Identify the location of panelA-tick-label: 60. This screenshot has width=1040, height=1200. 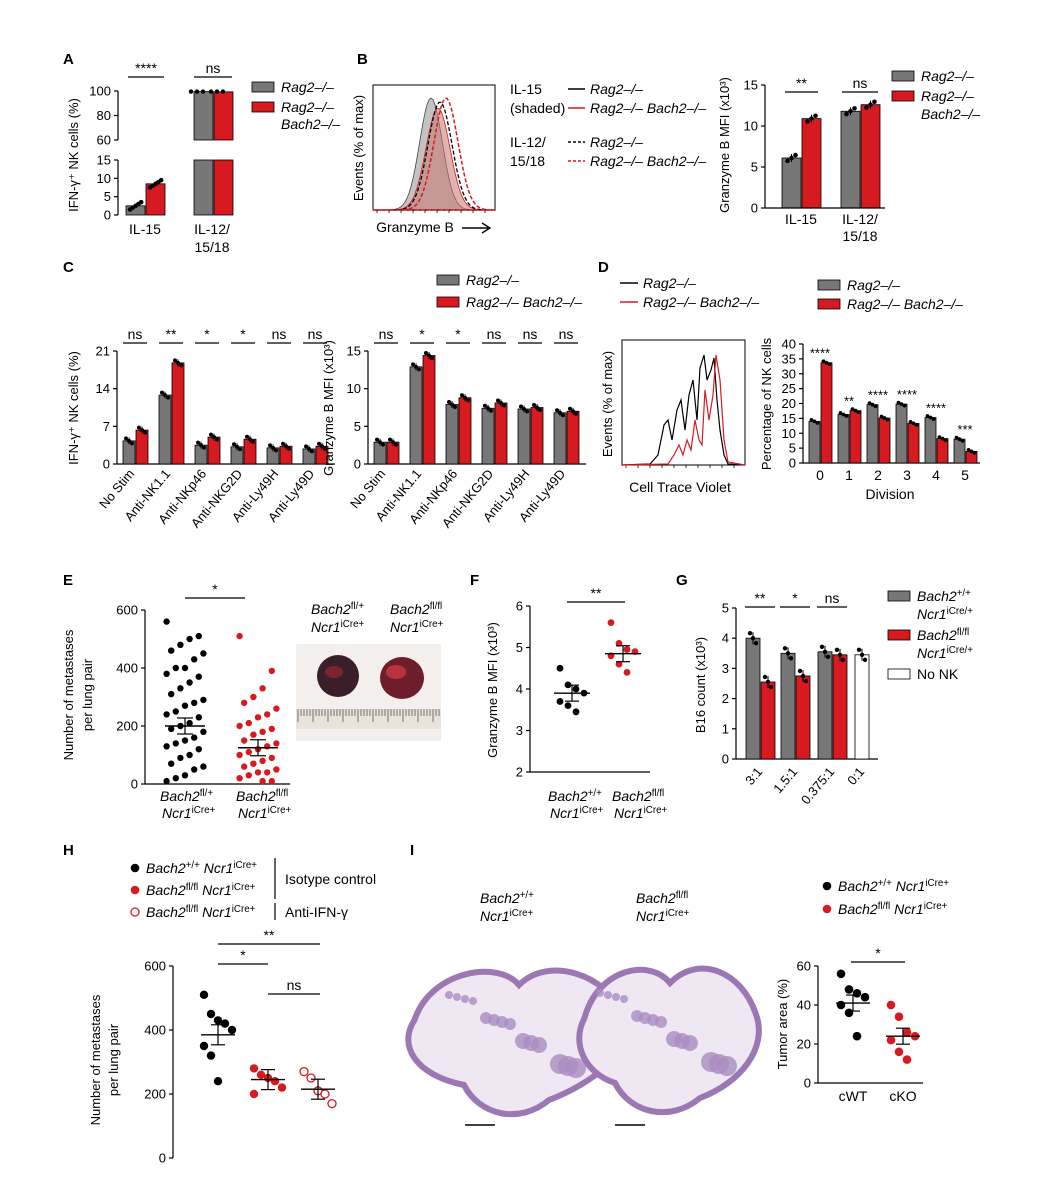
(104, 140).